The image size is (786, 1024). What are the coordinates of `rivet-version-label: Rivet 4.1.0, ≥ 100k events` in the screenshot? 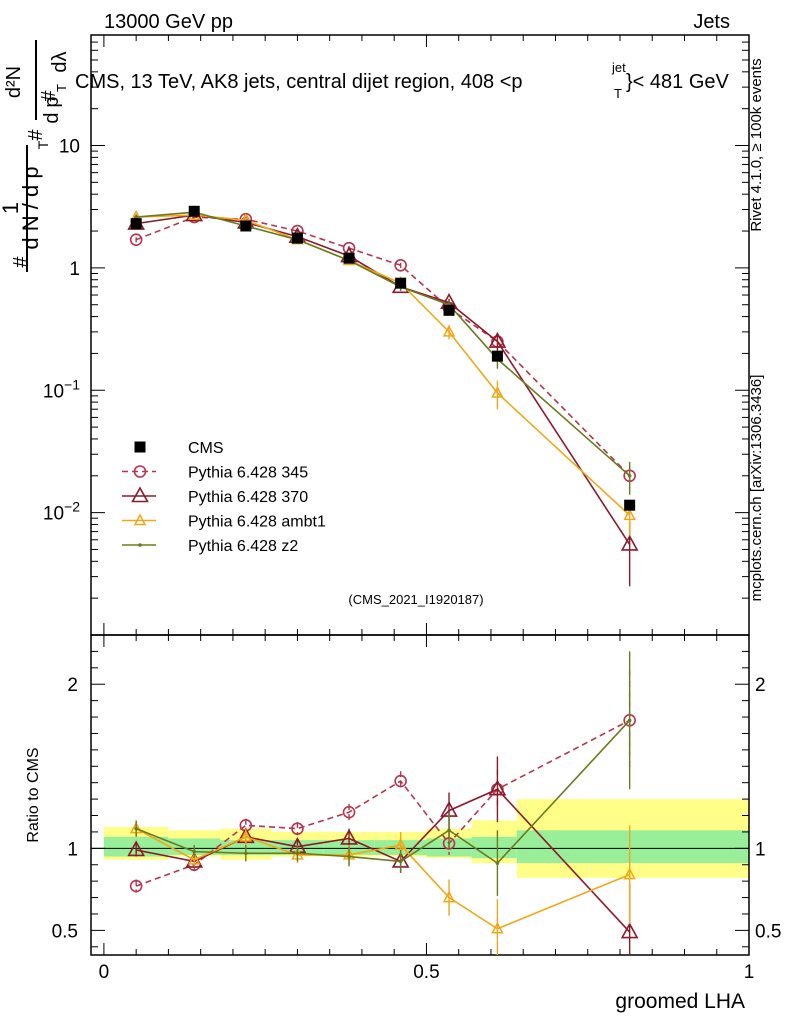 It's located at (756, 144).